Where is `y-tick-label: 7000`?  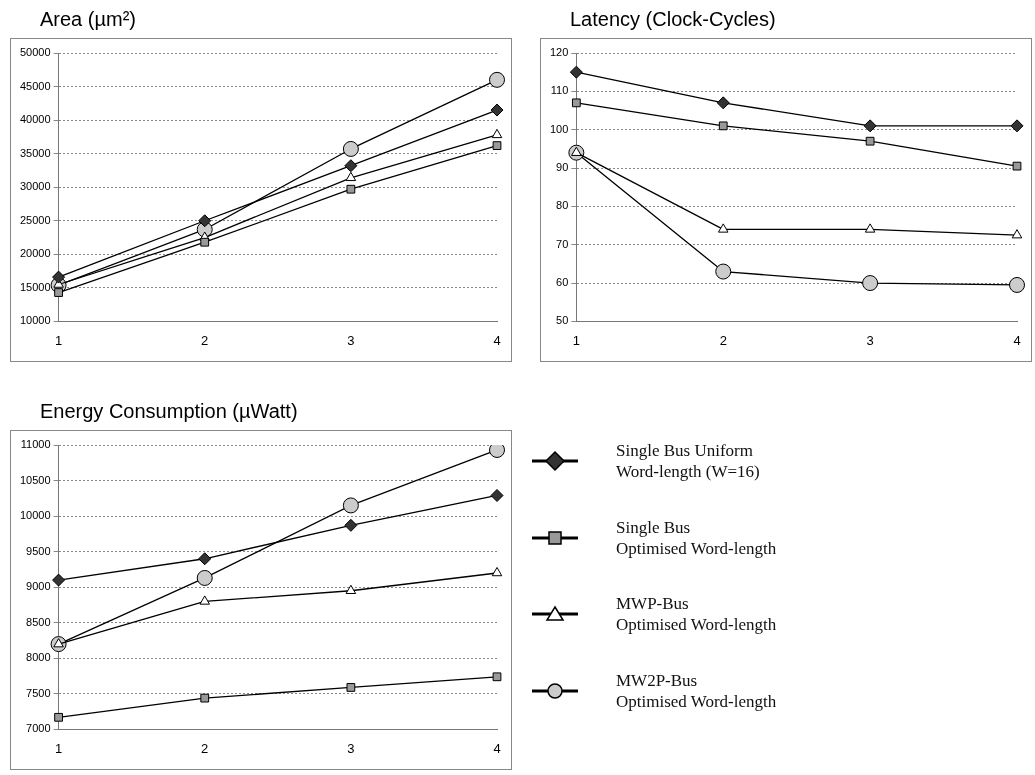
y-tick-label: 7000 is located at coordinates (38, 728).